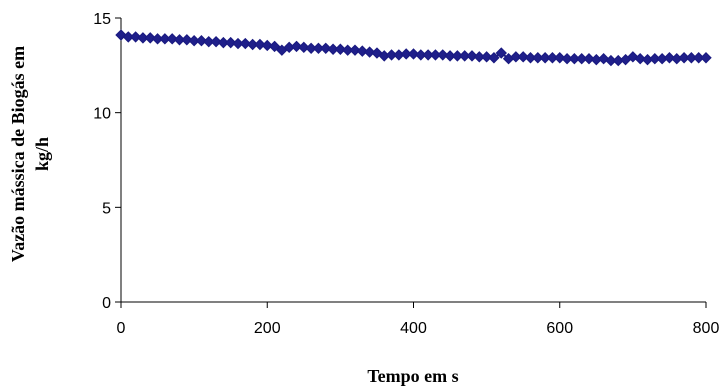  Describe the element at coordinates (102, 19) in the screenshot. I see `y-tick-label: 15` at that location.